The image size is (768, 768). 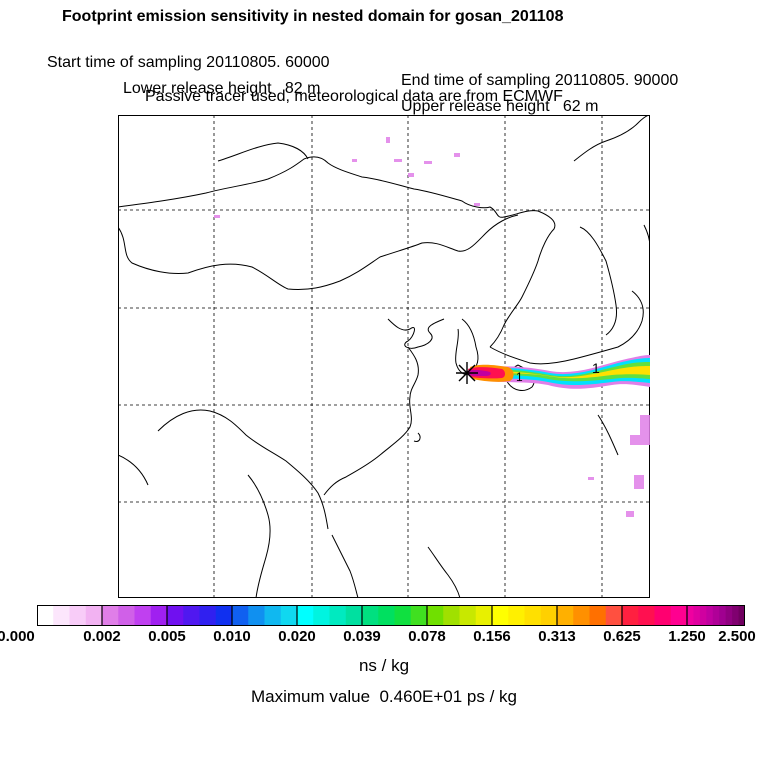 I want to click on colorbar-tick-label: 0.005, so click(x=167, y=636).